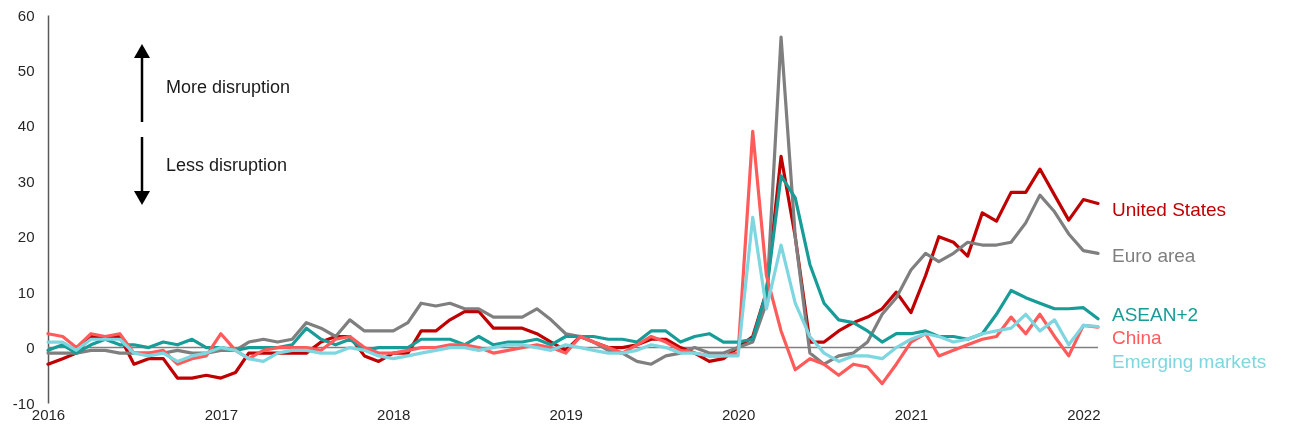 The width and height of the screenshot is (1291, 439). Describe the element at coordinates (30, 348) in the screenshot. I see `y-tick-label: 0` at that location.